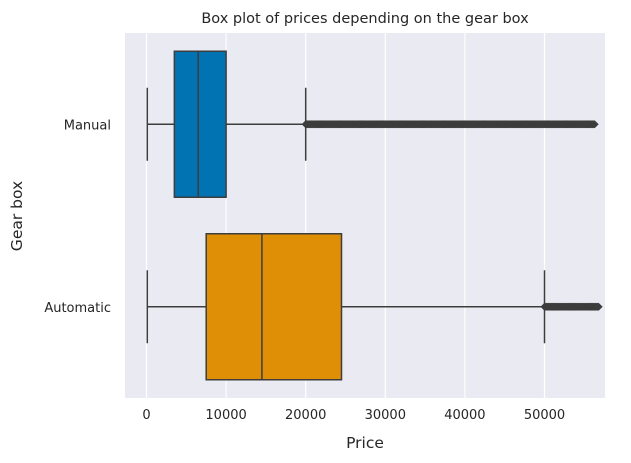 This screenshot has width=631, height=463. I want to click on x-tick-label: 40000, so click(464, 415).